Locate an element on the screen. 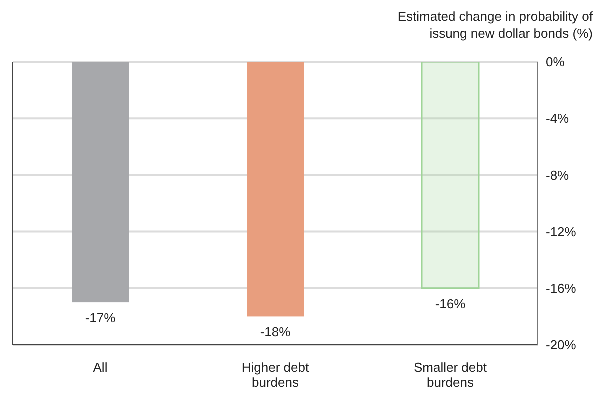  x-tick-label: Smaller debt burdens is located at coordinates (451, 375).